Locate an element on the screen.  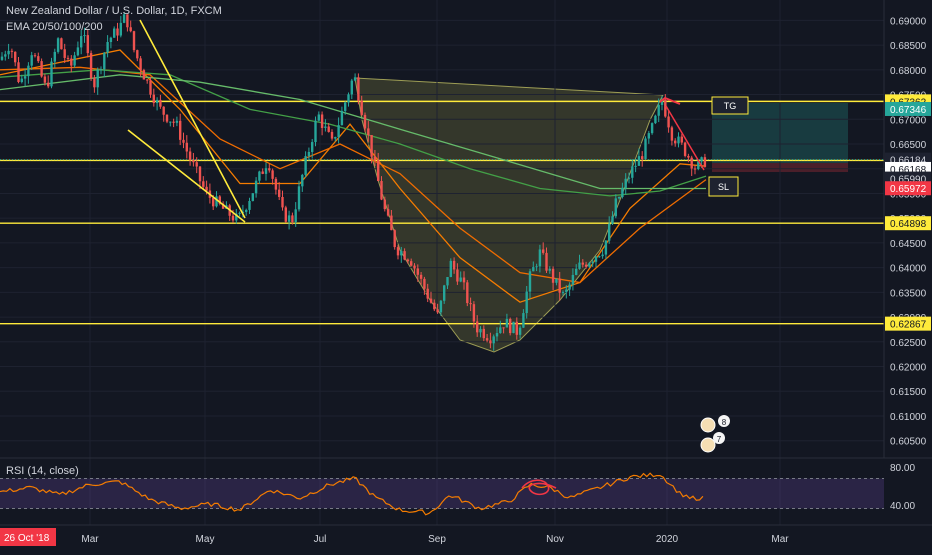
event-avatar-icon is located at coordinates (708, 445).